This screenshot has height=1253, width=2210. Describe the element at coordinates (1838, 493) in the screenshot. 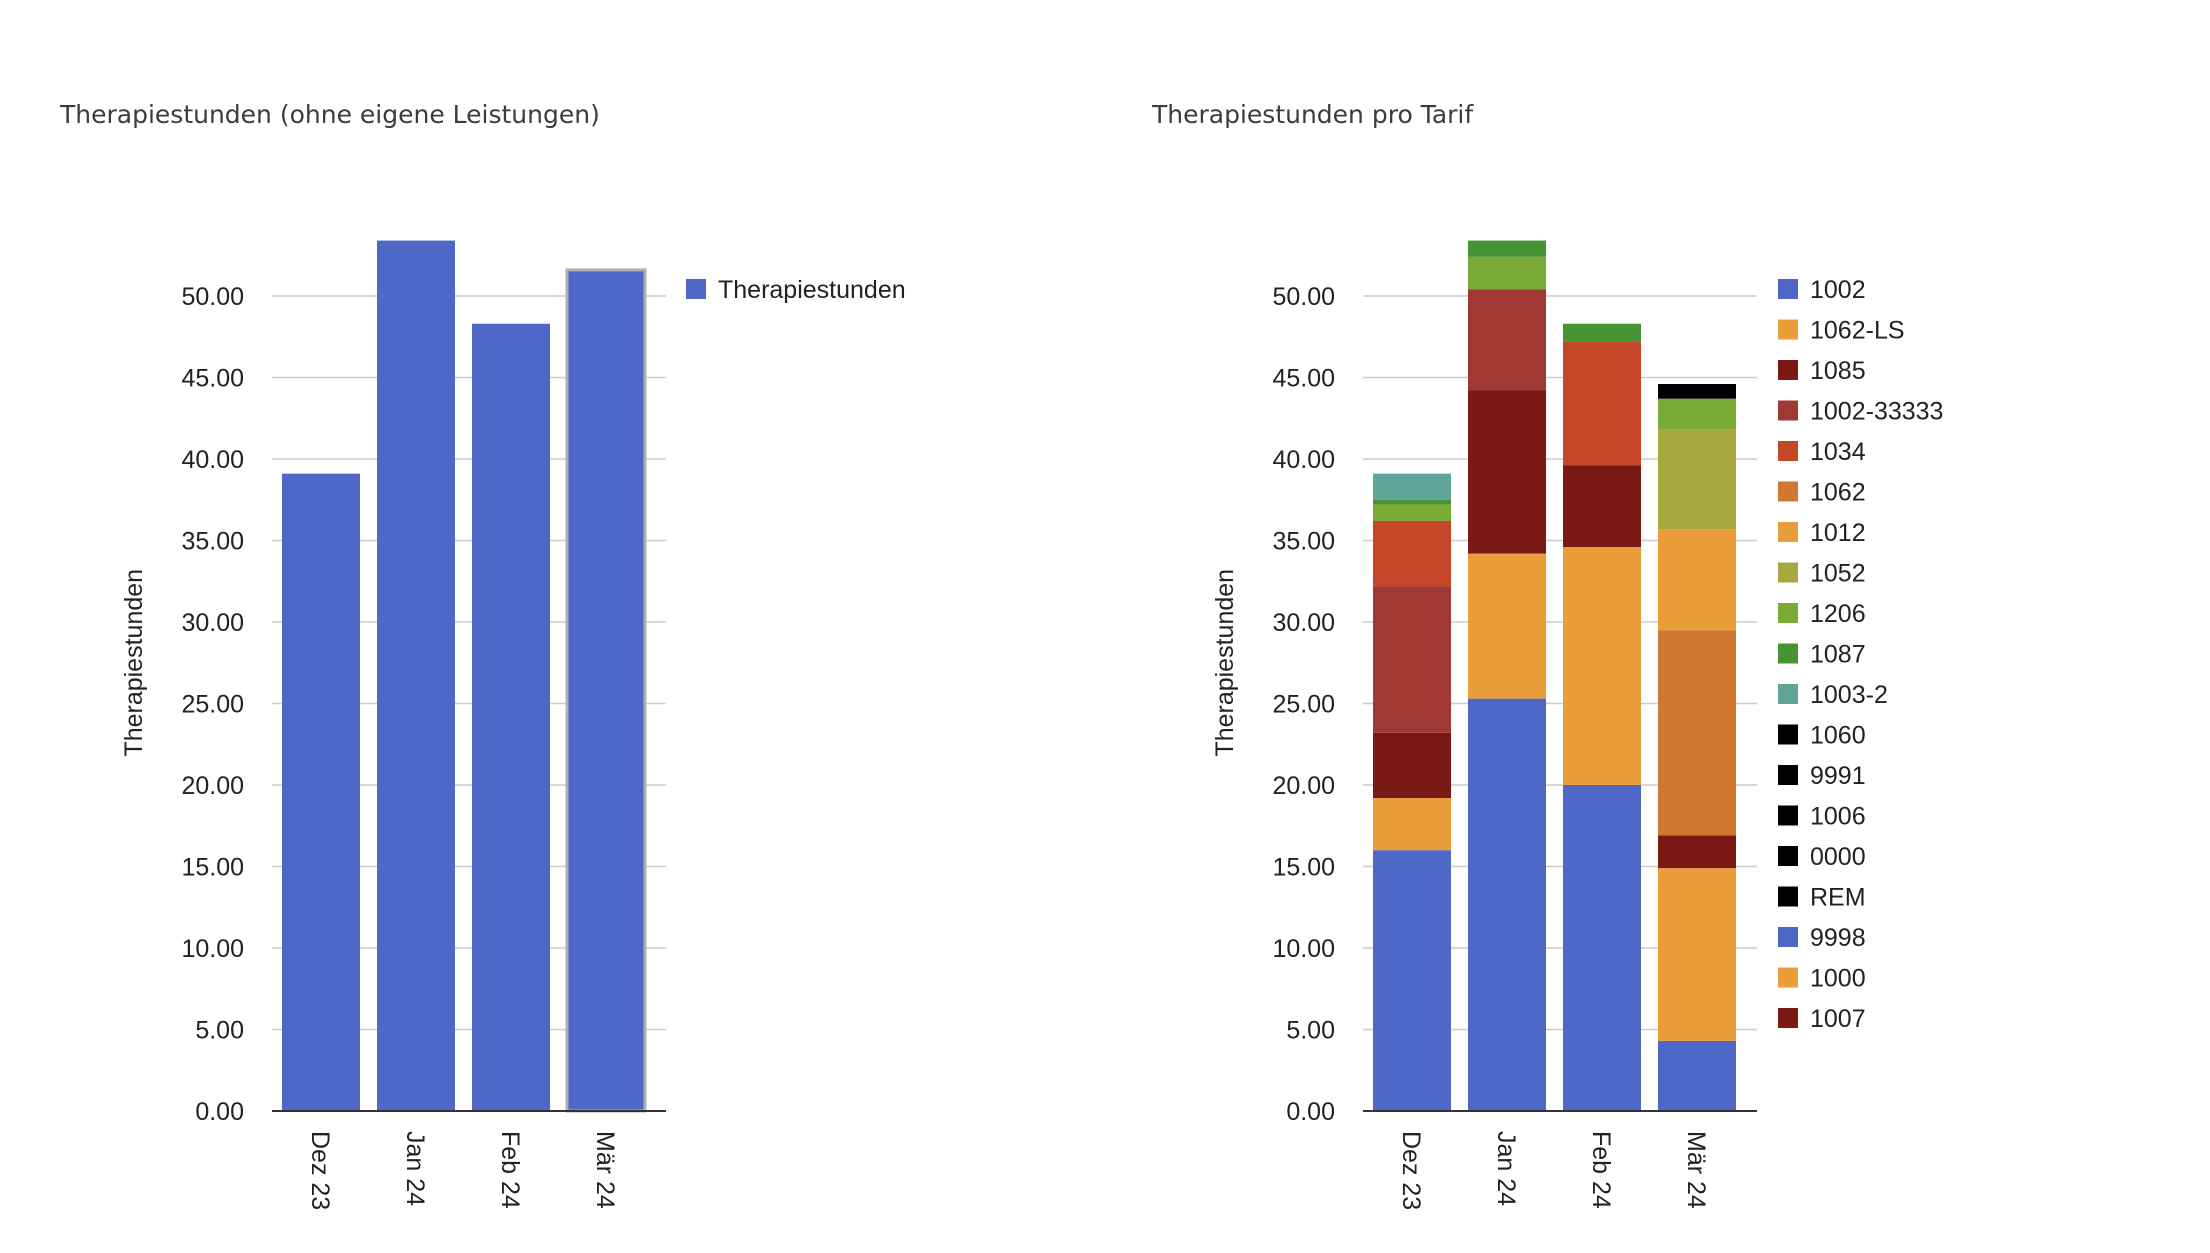

I see `chart2-legend-label: 1062` at that location.